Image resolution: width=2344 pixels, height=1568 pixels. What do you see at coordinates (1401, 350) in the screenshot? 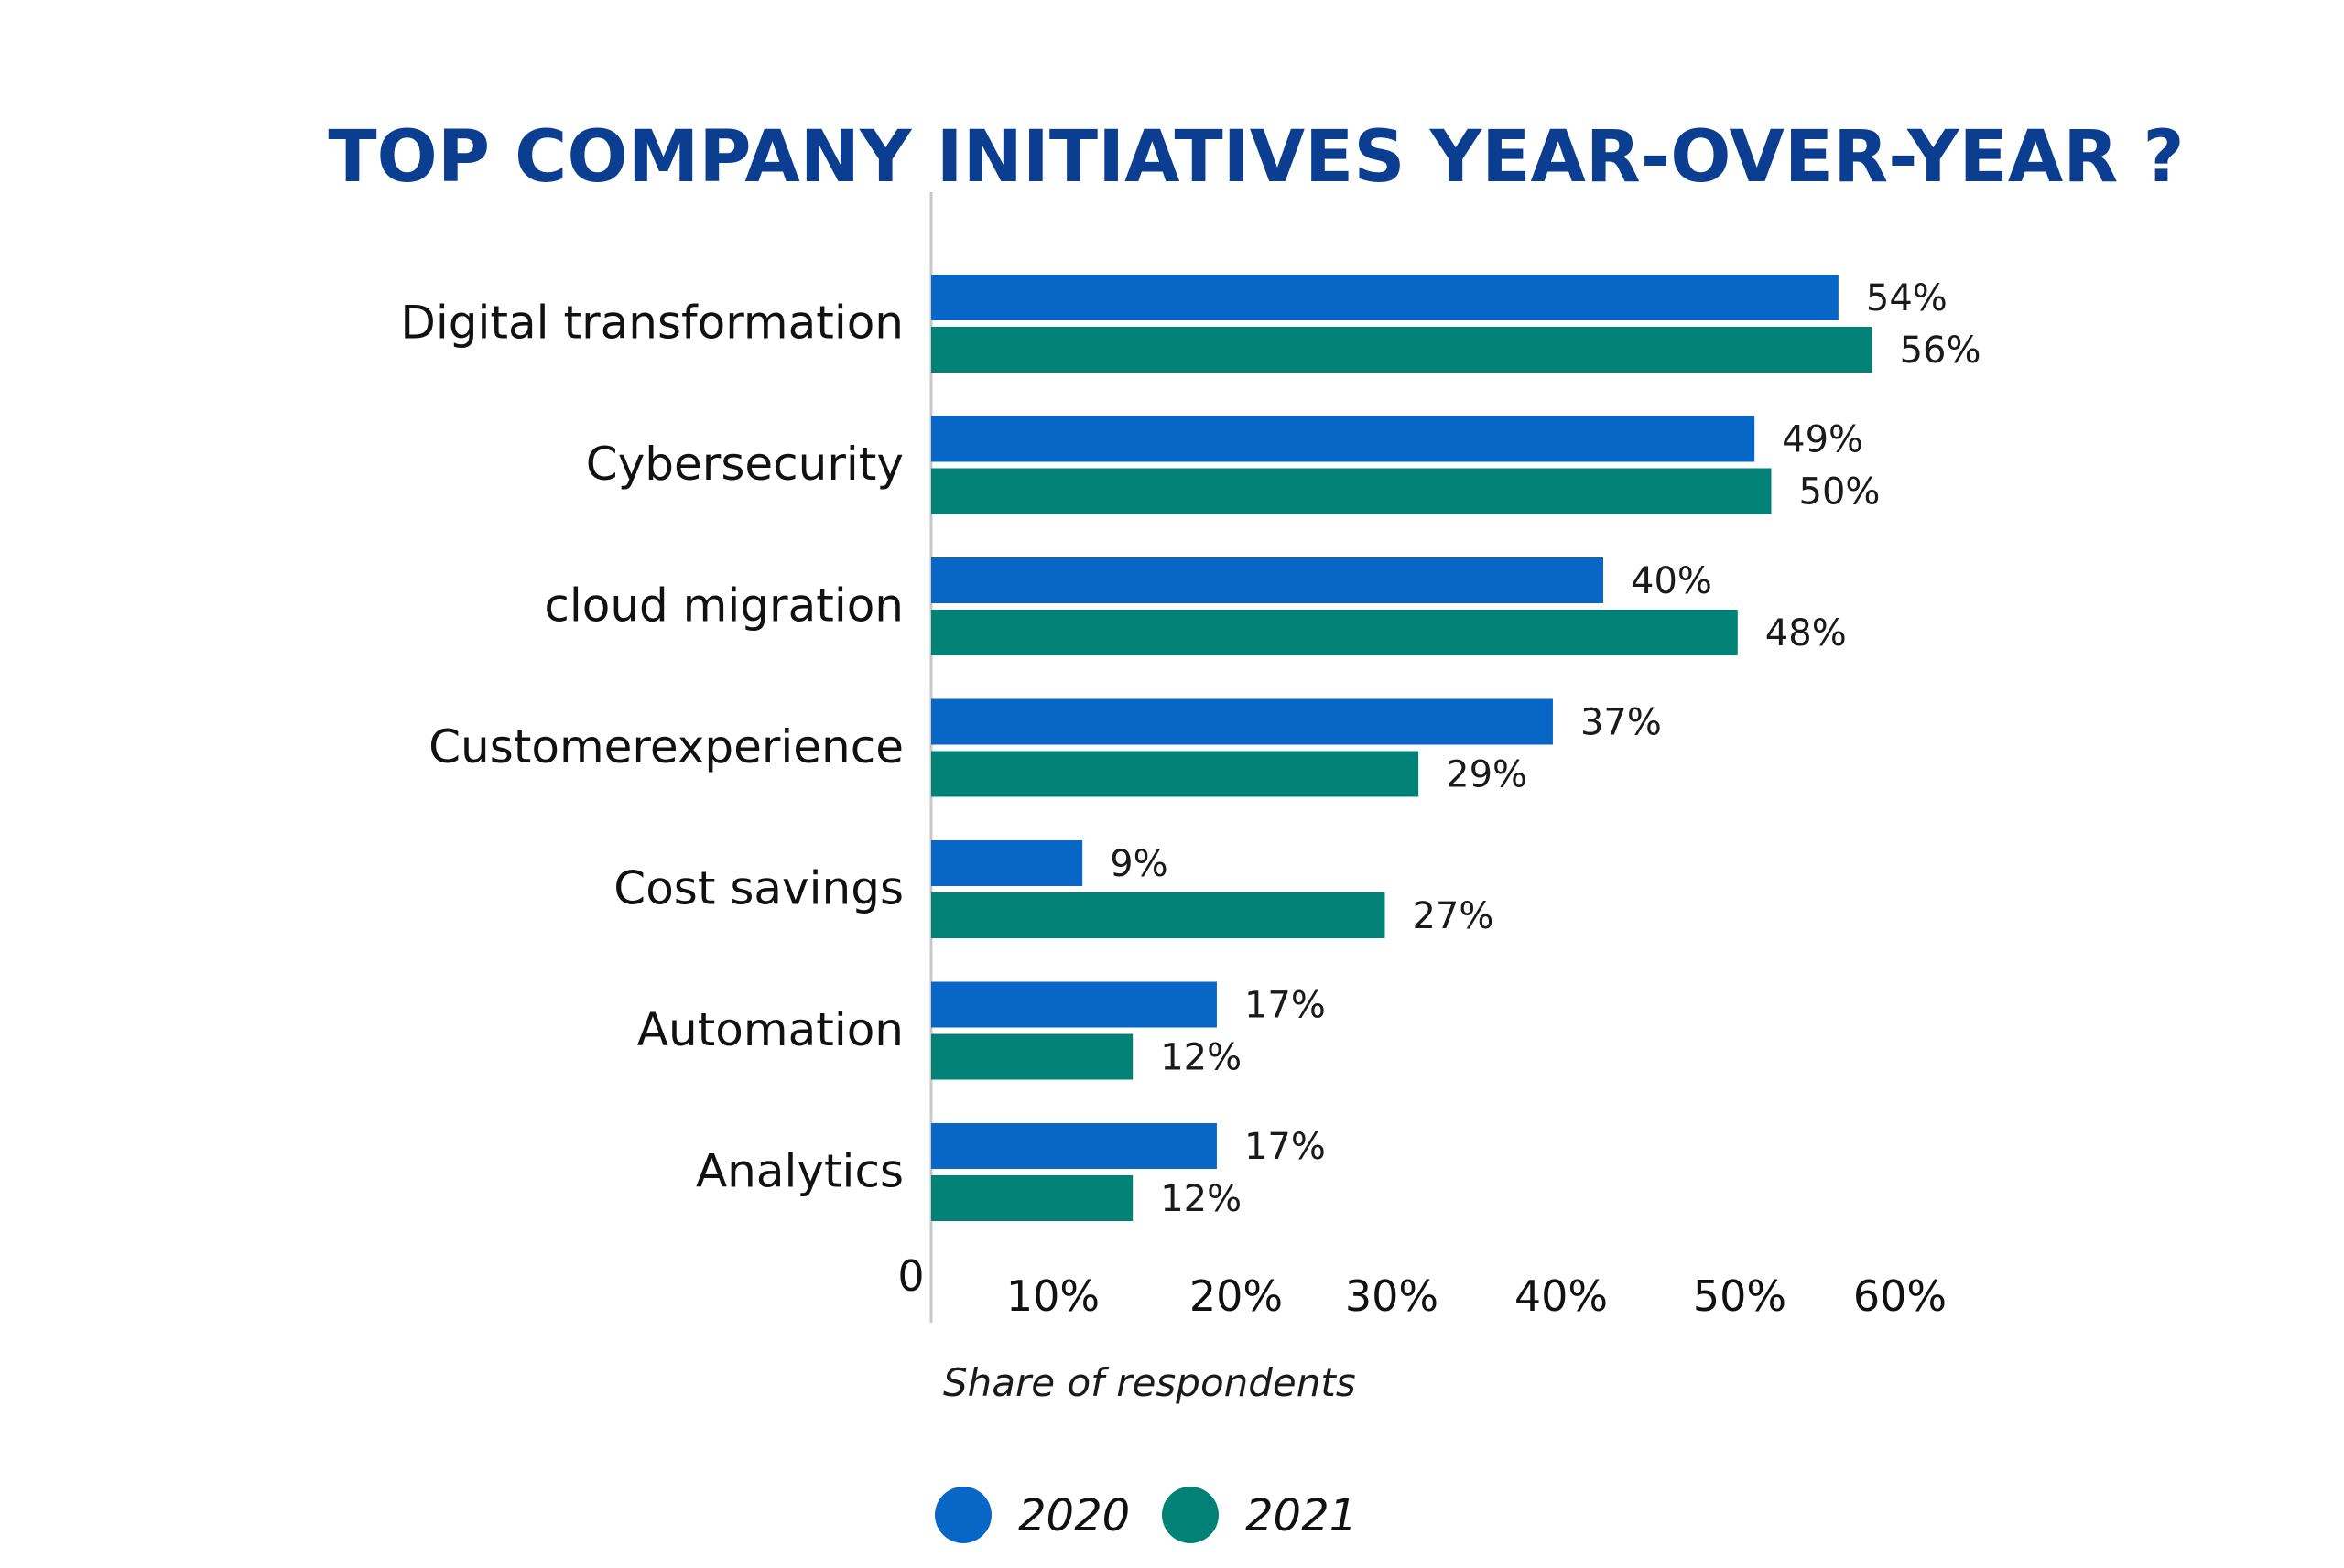
I see `bar-digital-transformation-2021` at bounding box center [1401, 350].